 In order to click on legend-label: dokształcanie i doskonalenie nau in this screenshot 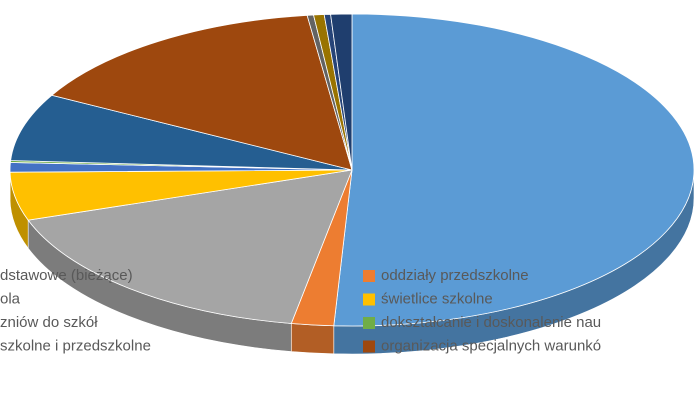, I will do `click(491, 322)`.